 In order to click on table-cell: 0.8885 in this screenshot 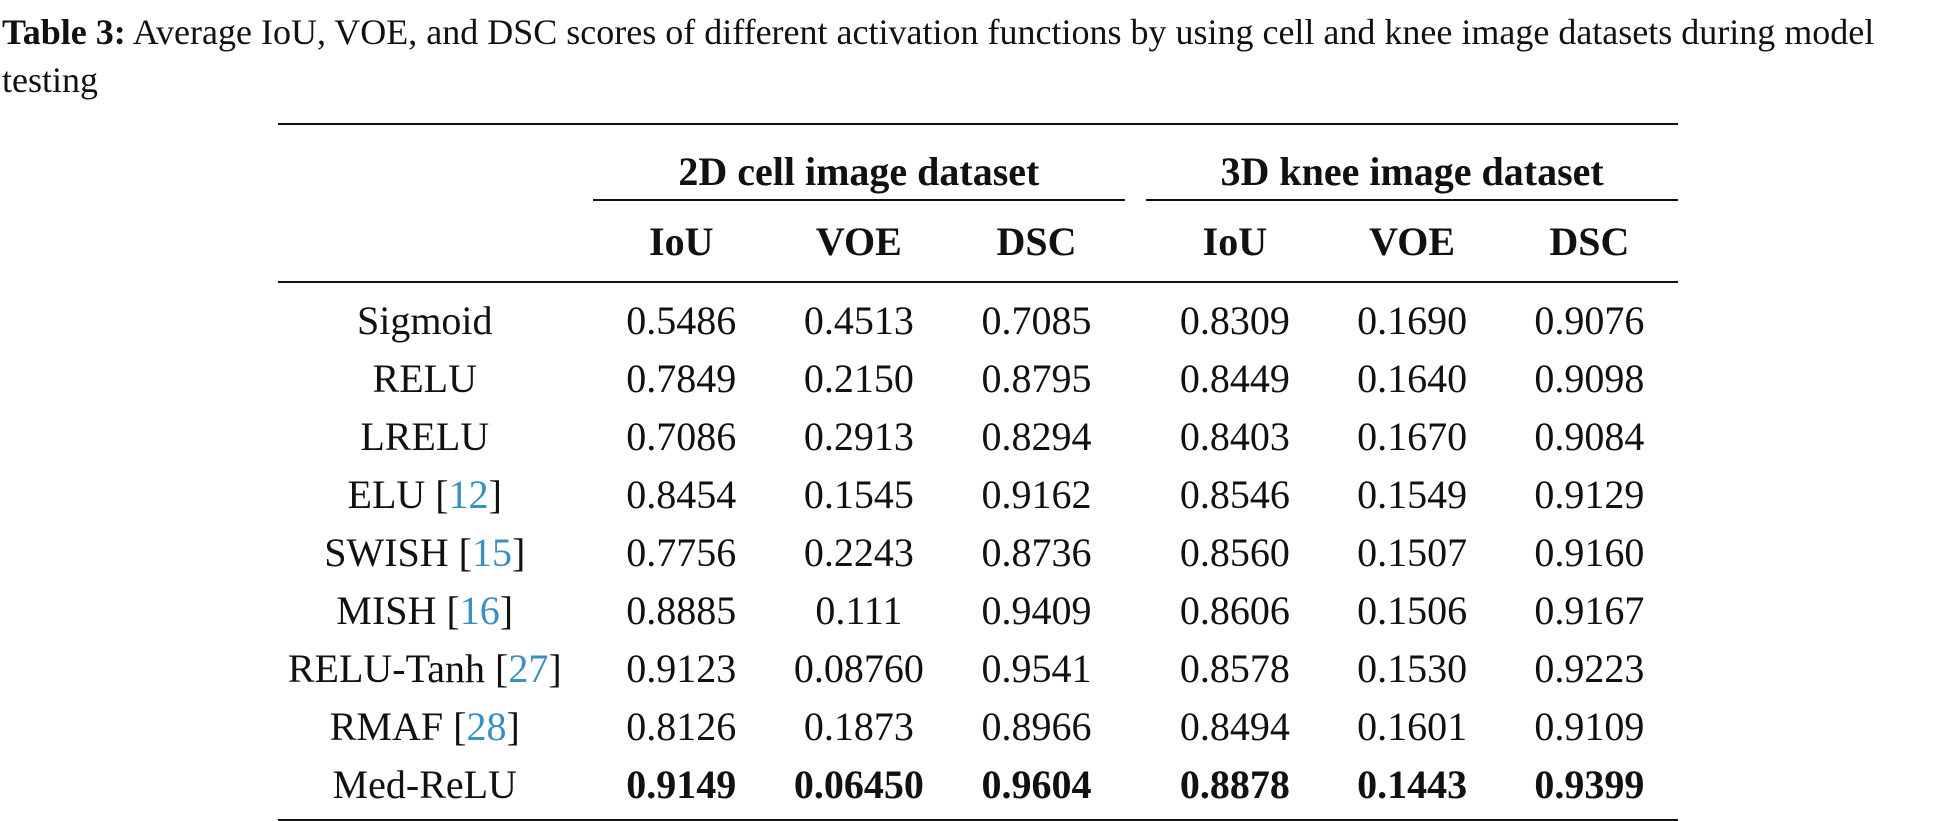, I will do `click(681, 610)`.